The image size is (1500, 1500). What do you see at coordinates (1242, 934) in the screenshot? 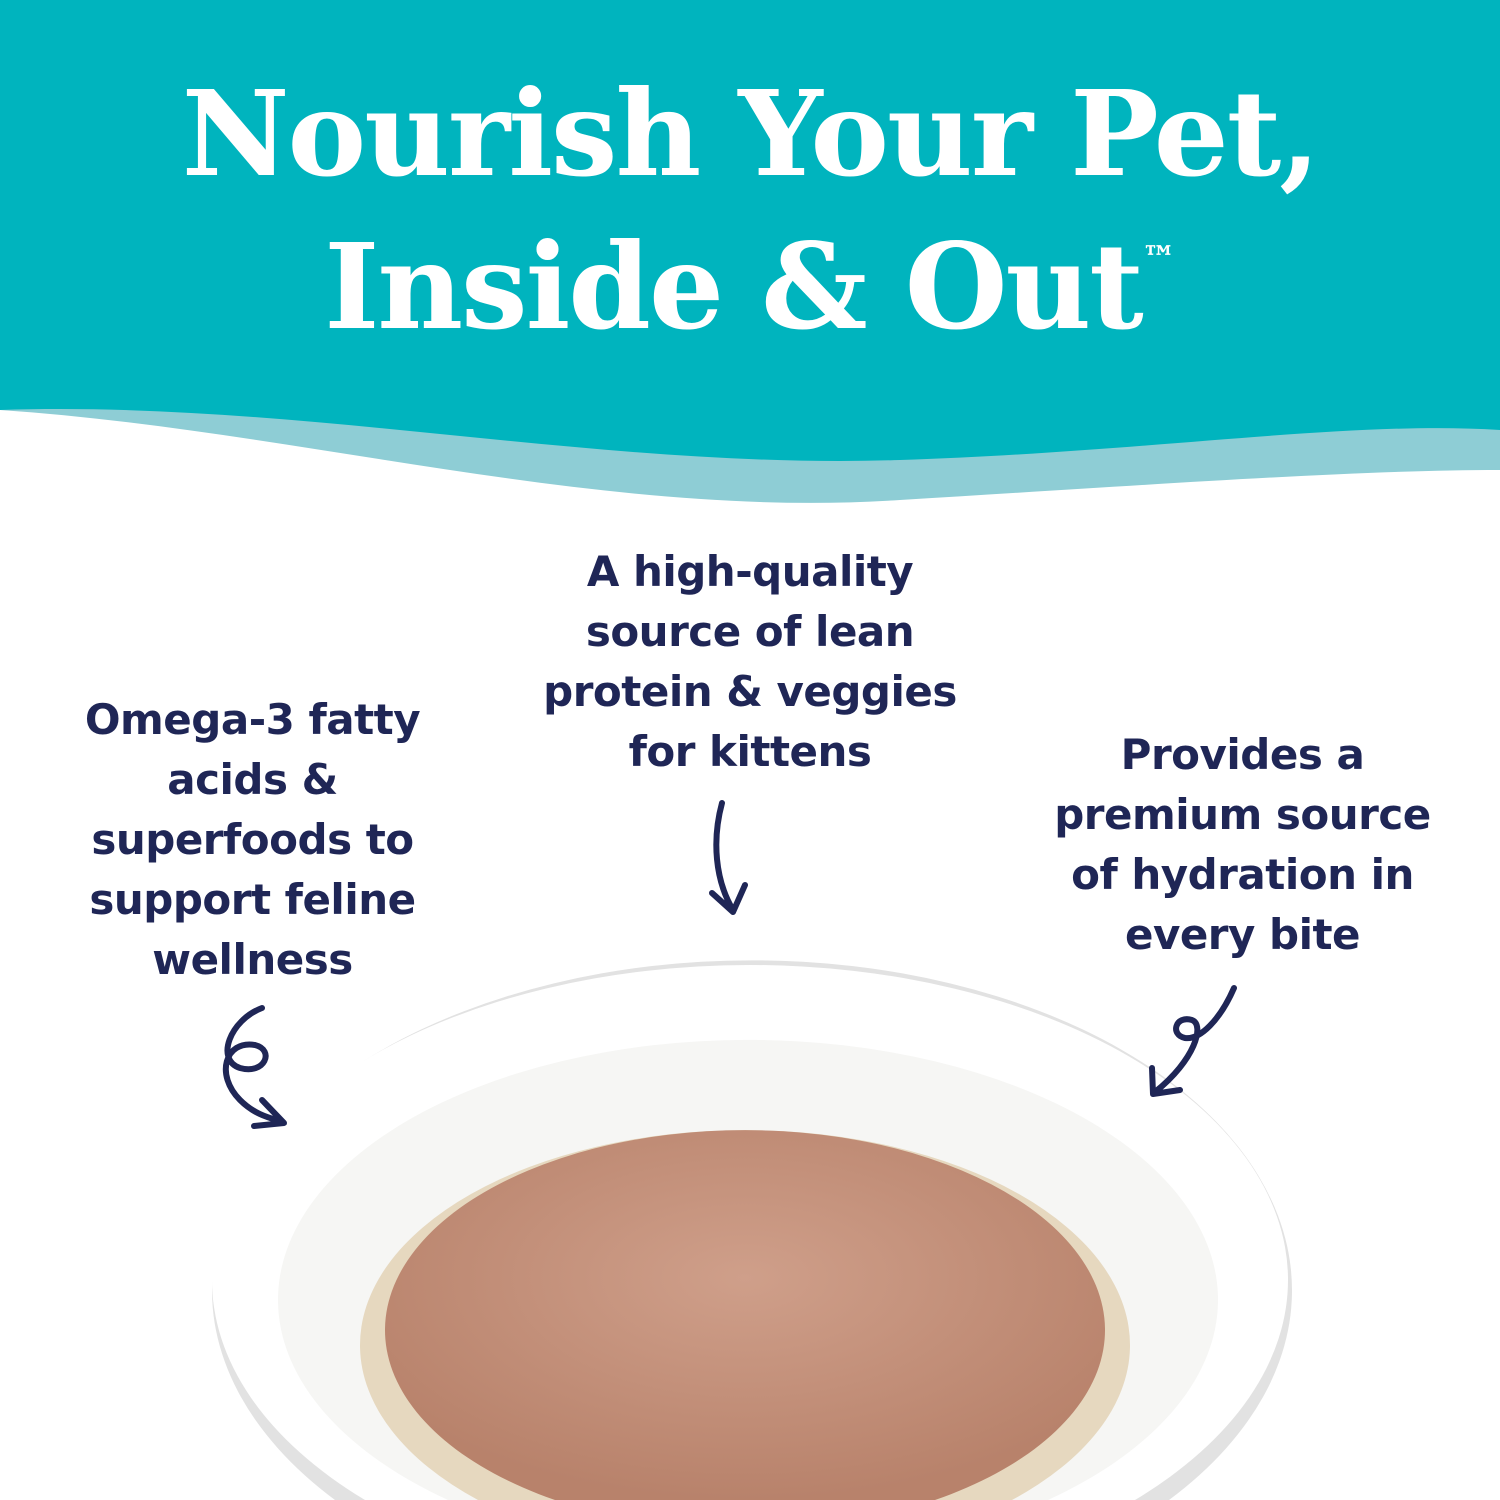
I see `callout-line: every bite` at bounding box center [1242, 934].